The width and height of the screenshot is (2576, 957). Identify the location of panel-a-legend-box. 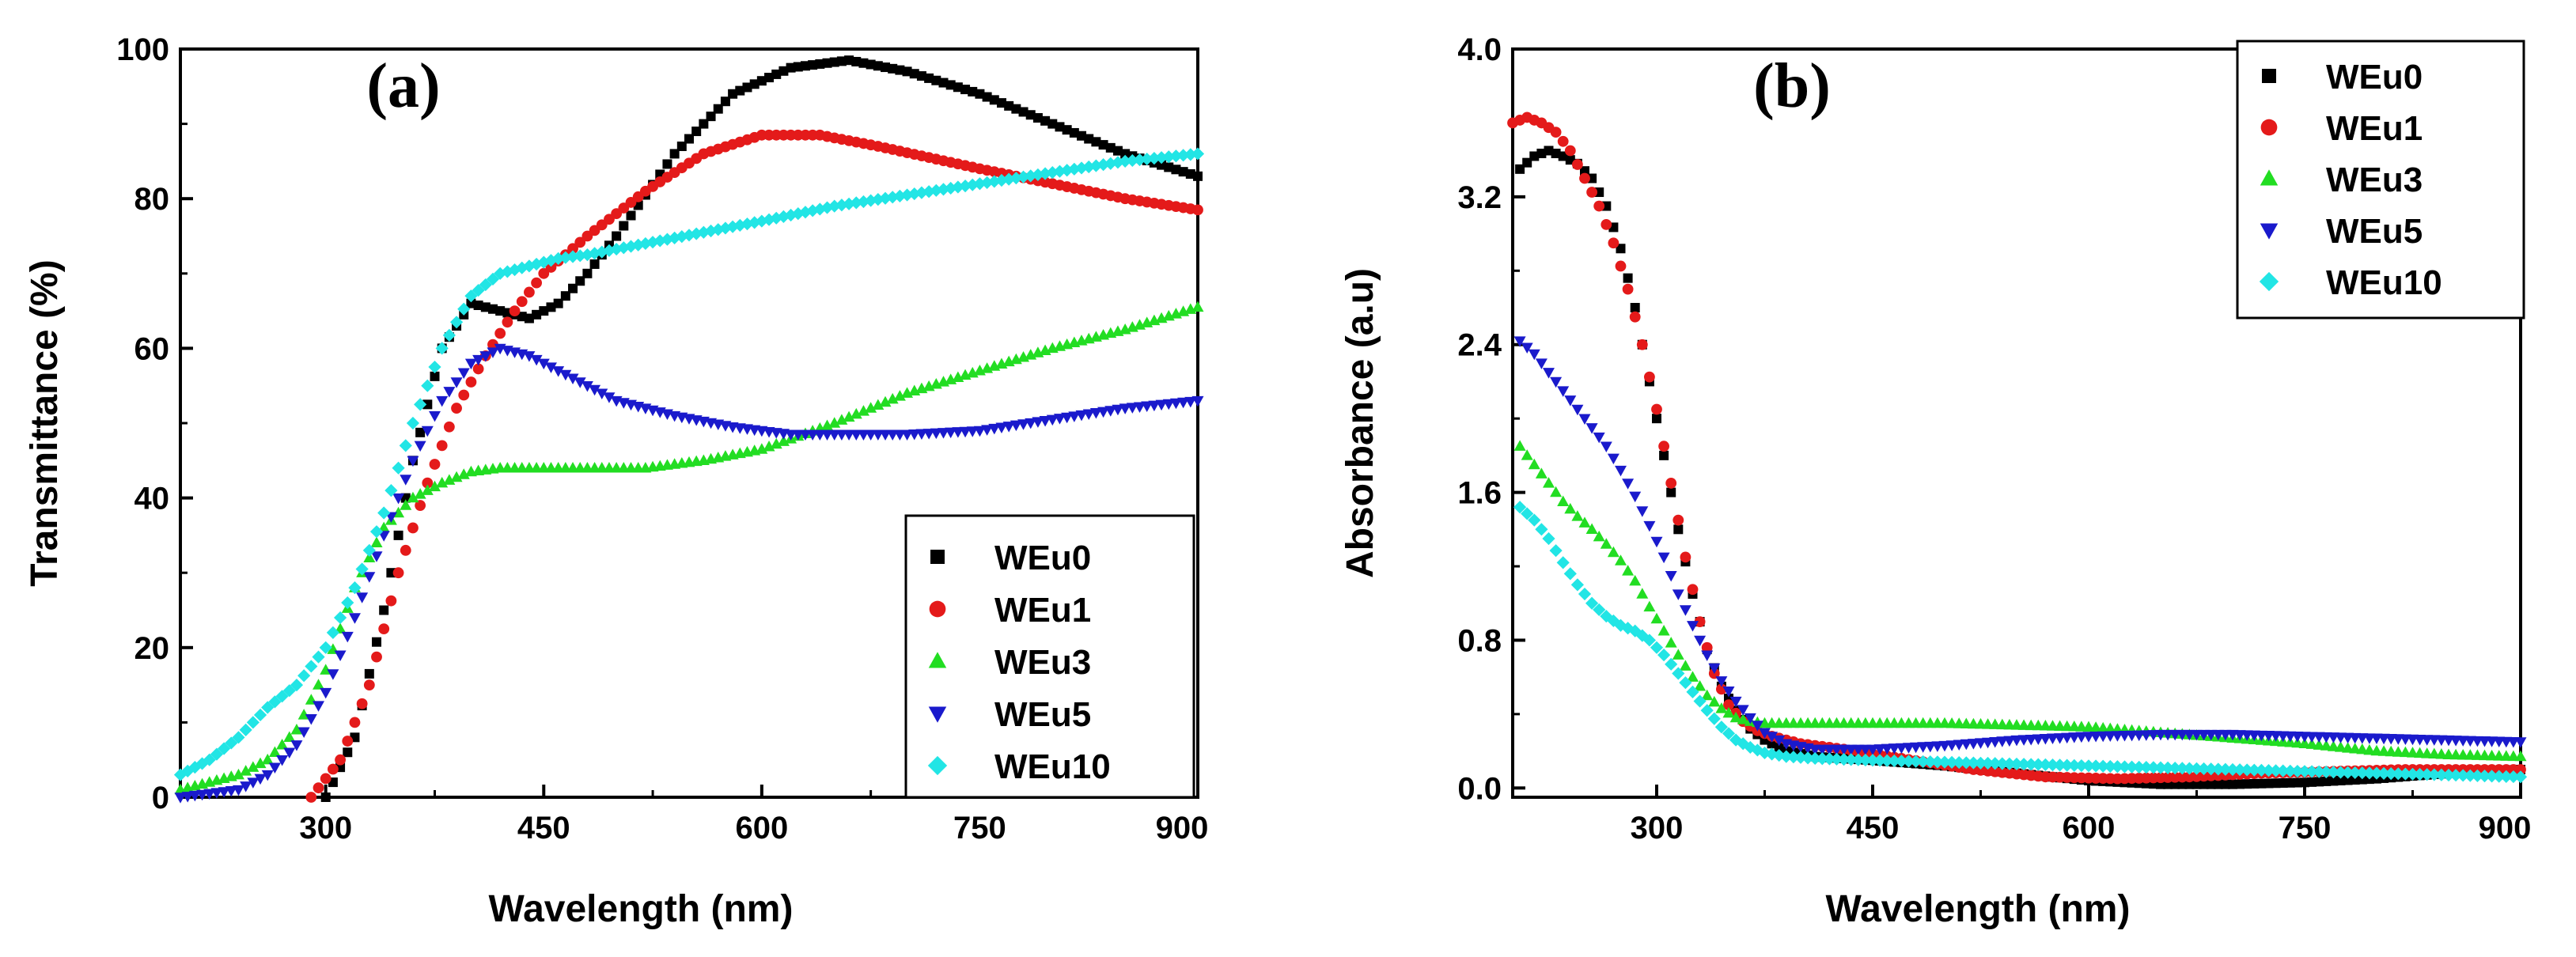
(1049, 656).